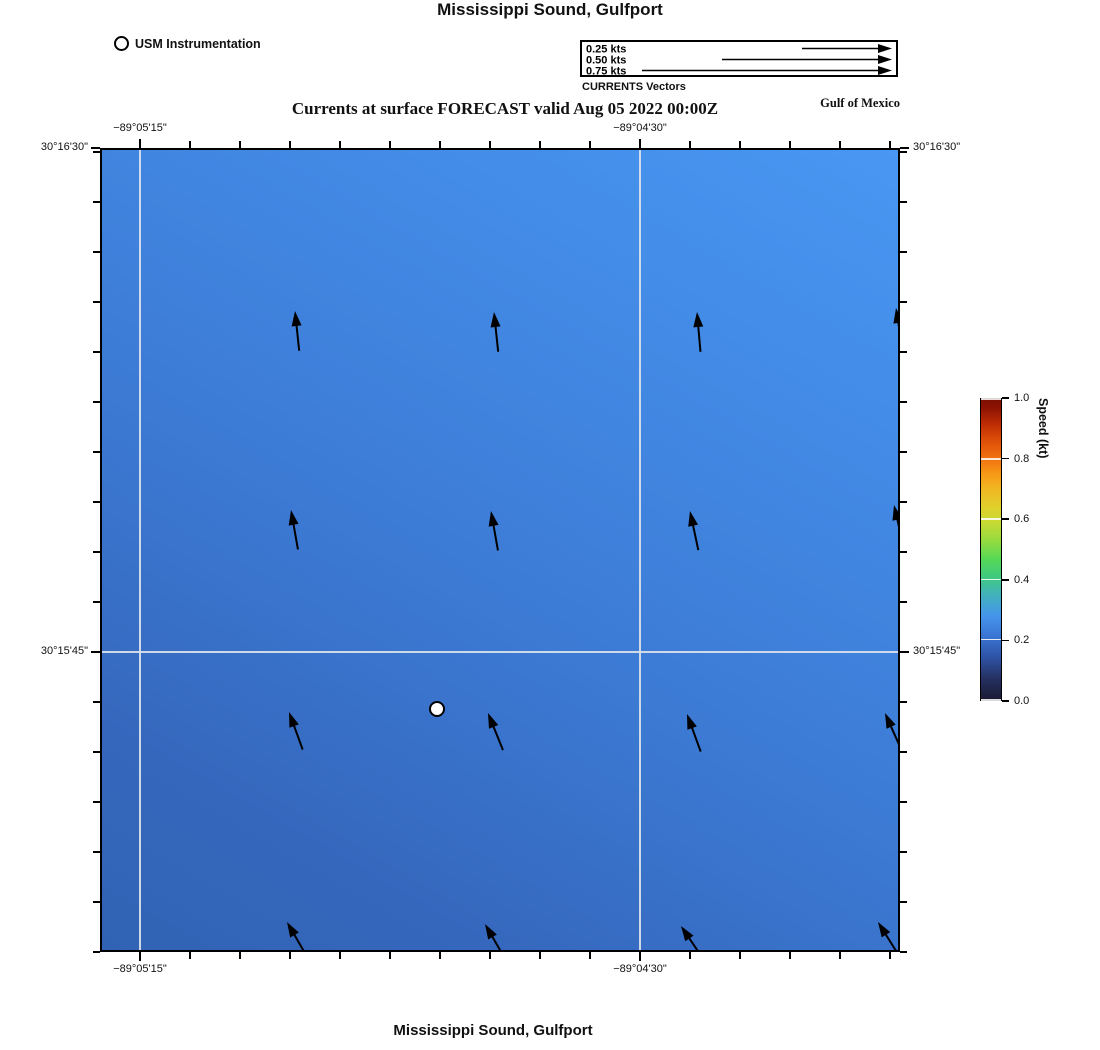  What do you see at coordinates (1022, 458) in the screenshot?
I see `colorbar-tick-label: 0.8` at bounding box center [1022, 458].